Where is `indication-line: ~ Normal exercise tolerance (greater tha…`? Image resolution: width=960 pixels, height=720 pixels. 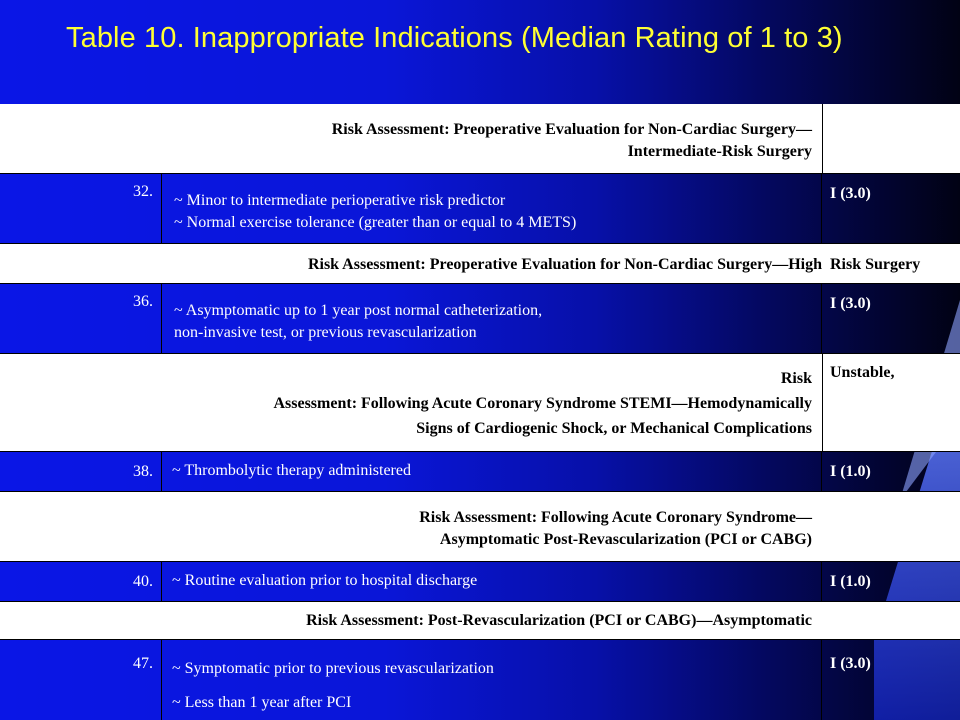 indication-line: ~ Normal exercise tolerance (greater tha… is located at coordinates (375, 222).